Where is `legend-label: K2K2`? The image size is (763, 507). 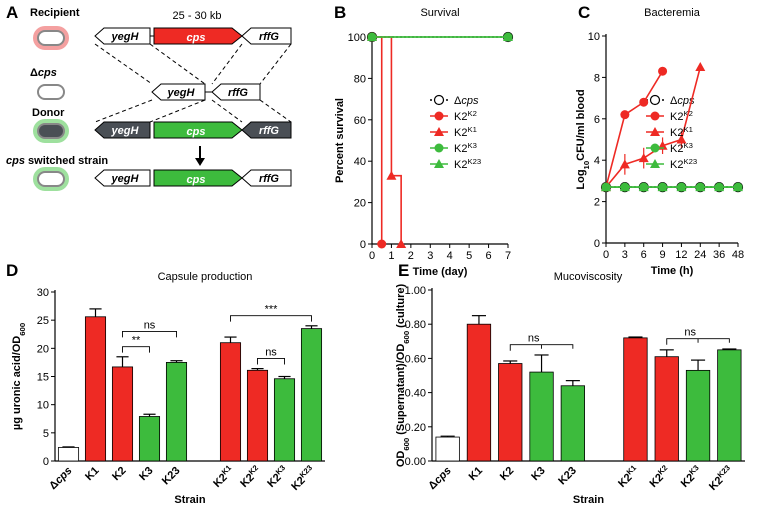
legend-label: K2K2 is located at coordinates (465, 116).